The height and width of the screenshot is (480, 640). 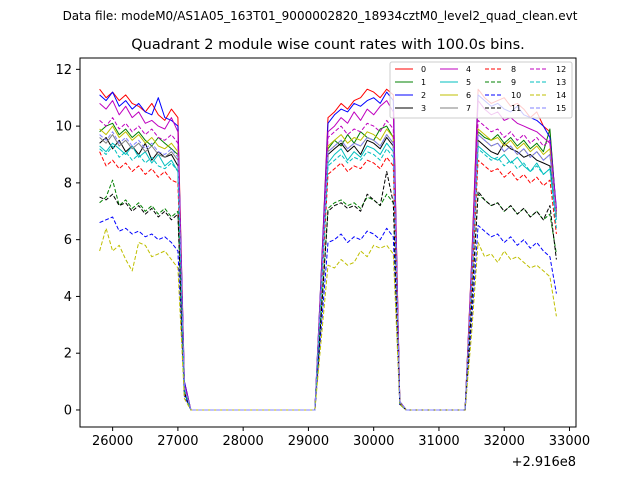 What do you see at coordinates (68, 183) in the screenshot?
I see `y-tick-label: 8` at bounding box center [68, 183].